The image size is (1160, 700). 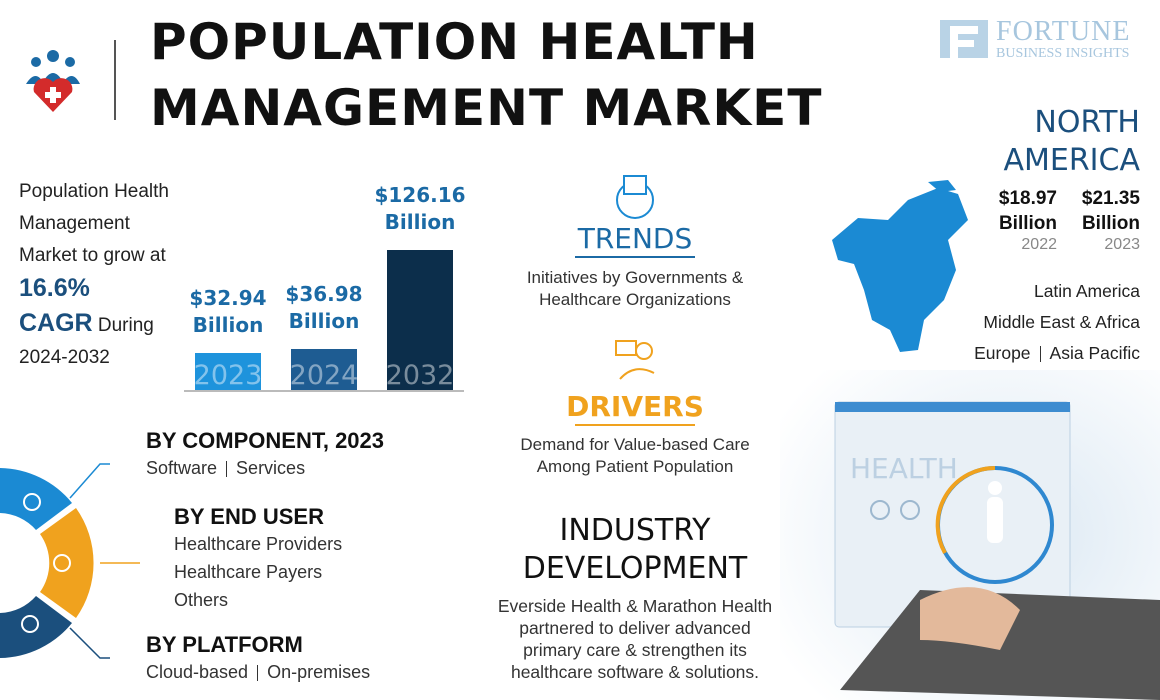 I want to click on x-tick-label: 2024, so click(x=324, y=375).